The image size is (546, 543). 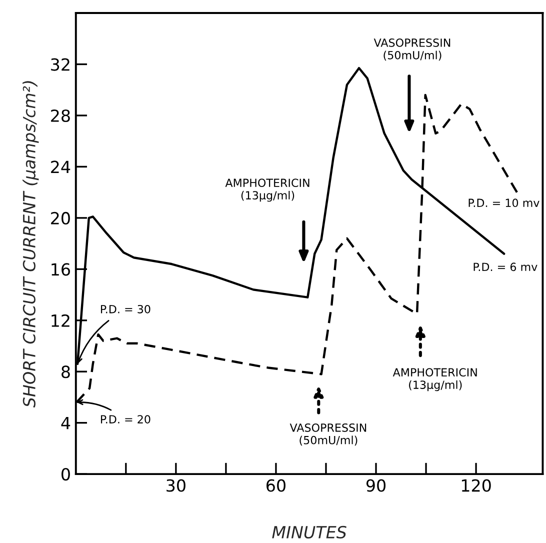 I want to click on x-tick-label: 30, so click(x=176, y=485).